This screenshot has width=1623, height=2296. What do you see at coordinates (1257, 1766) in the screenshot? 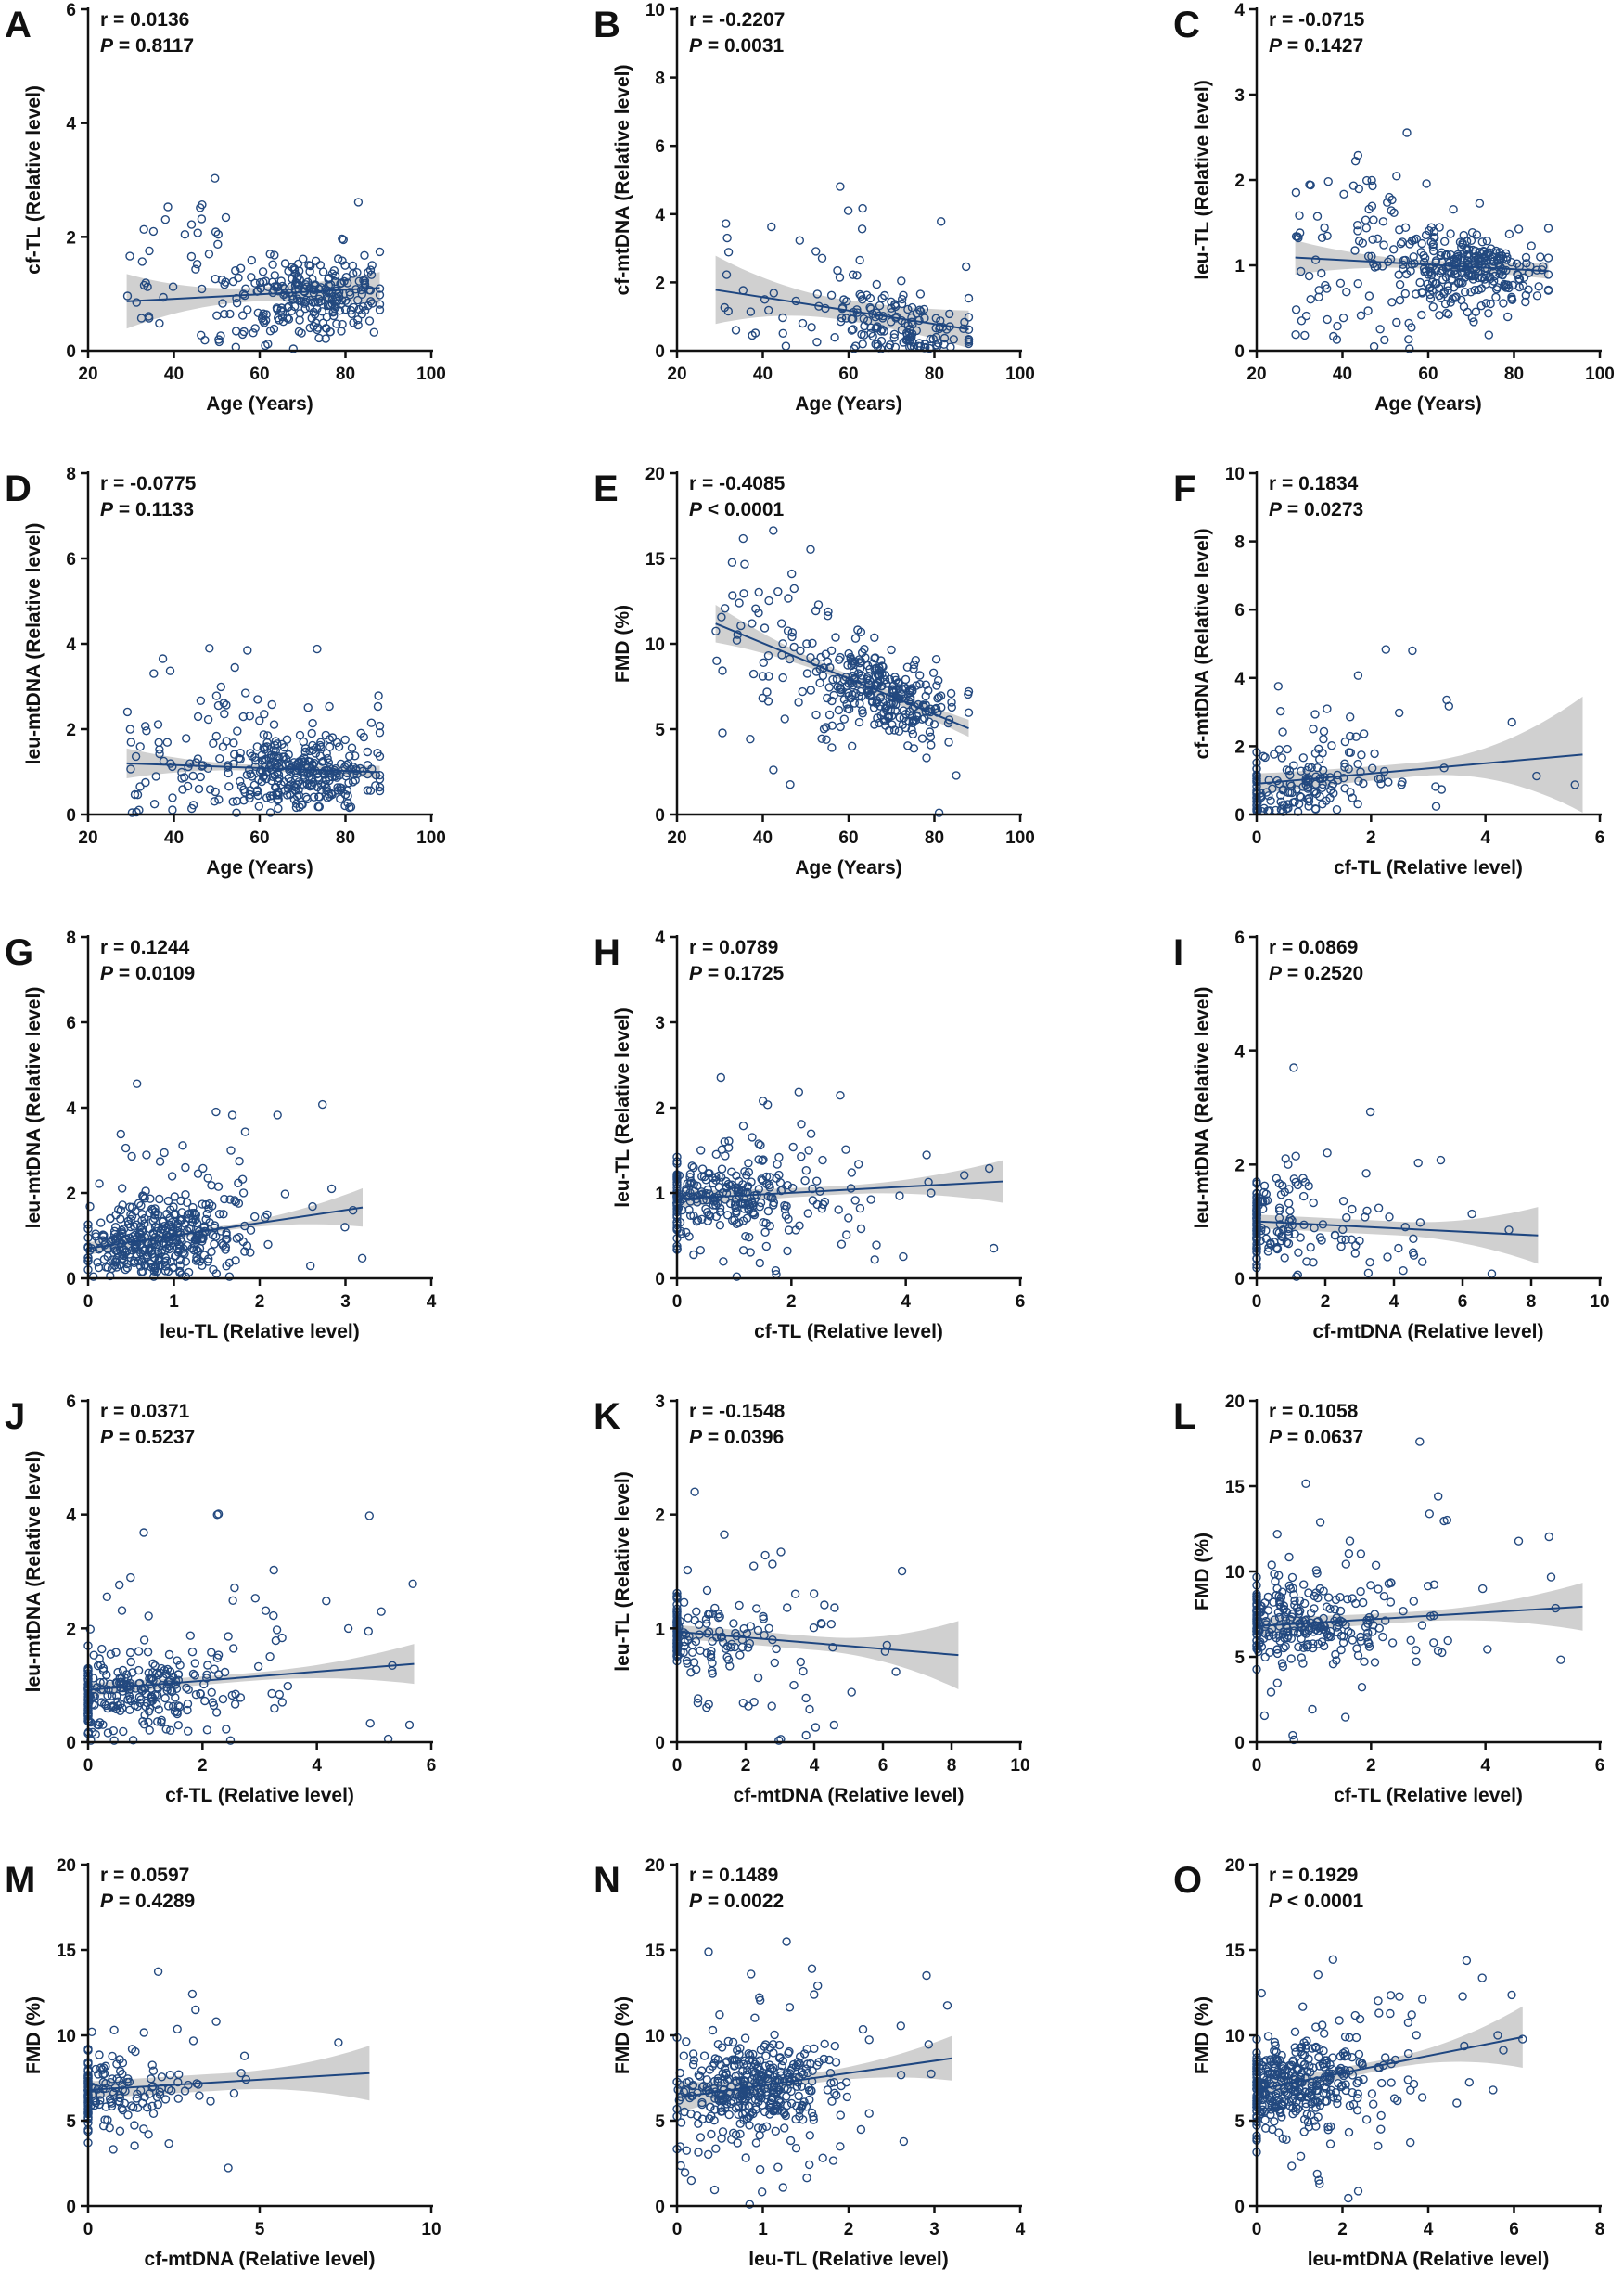
I see `x-tick-label: 0` at bounding box center [1257, 1766].